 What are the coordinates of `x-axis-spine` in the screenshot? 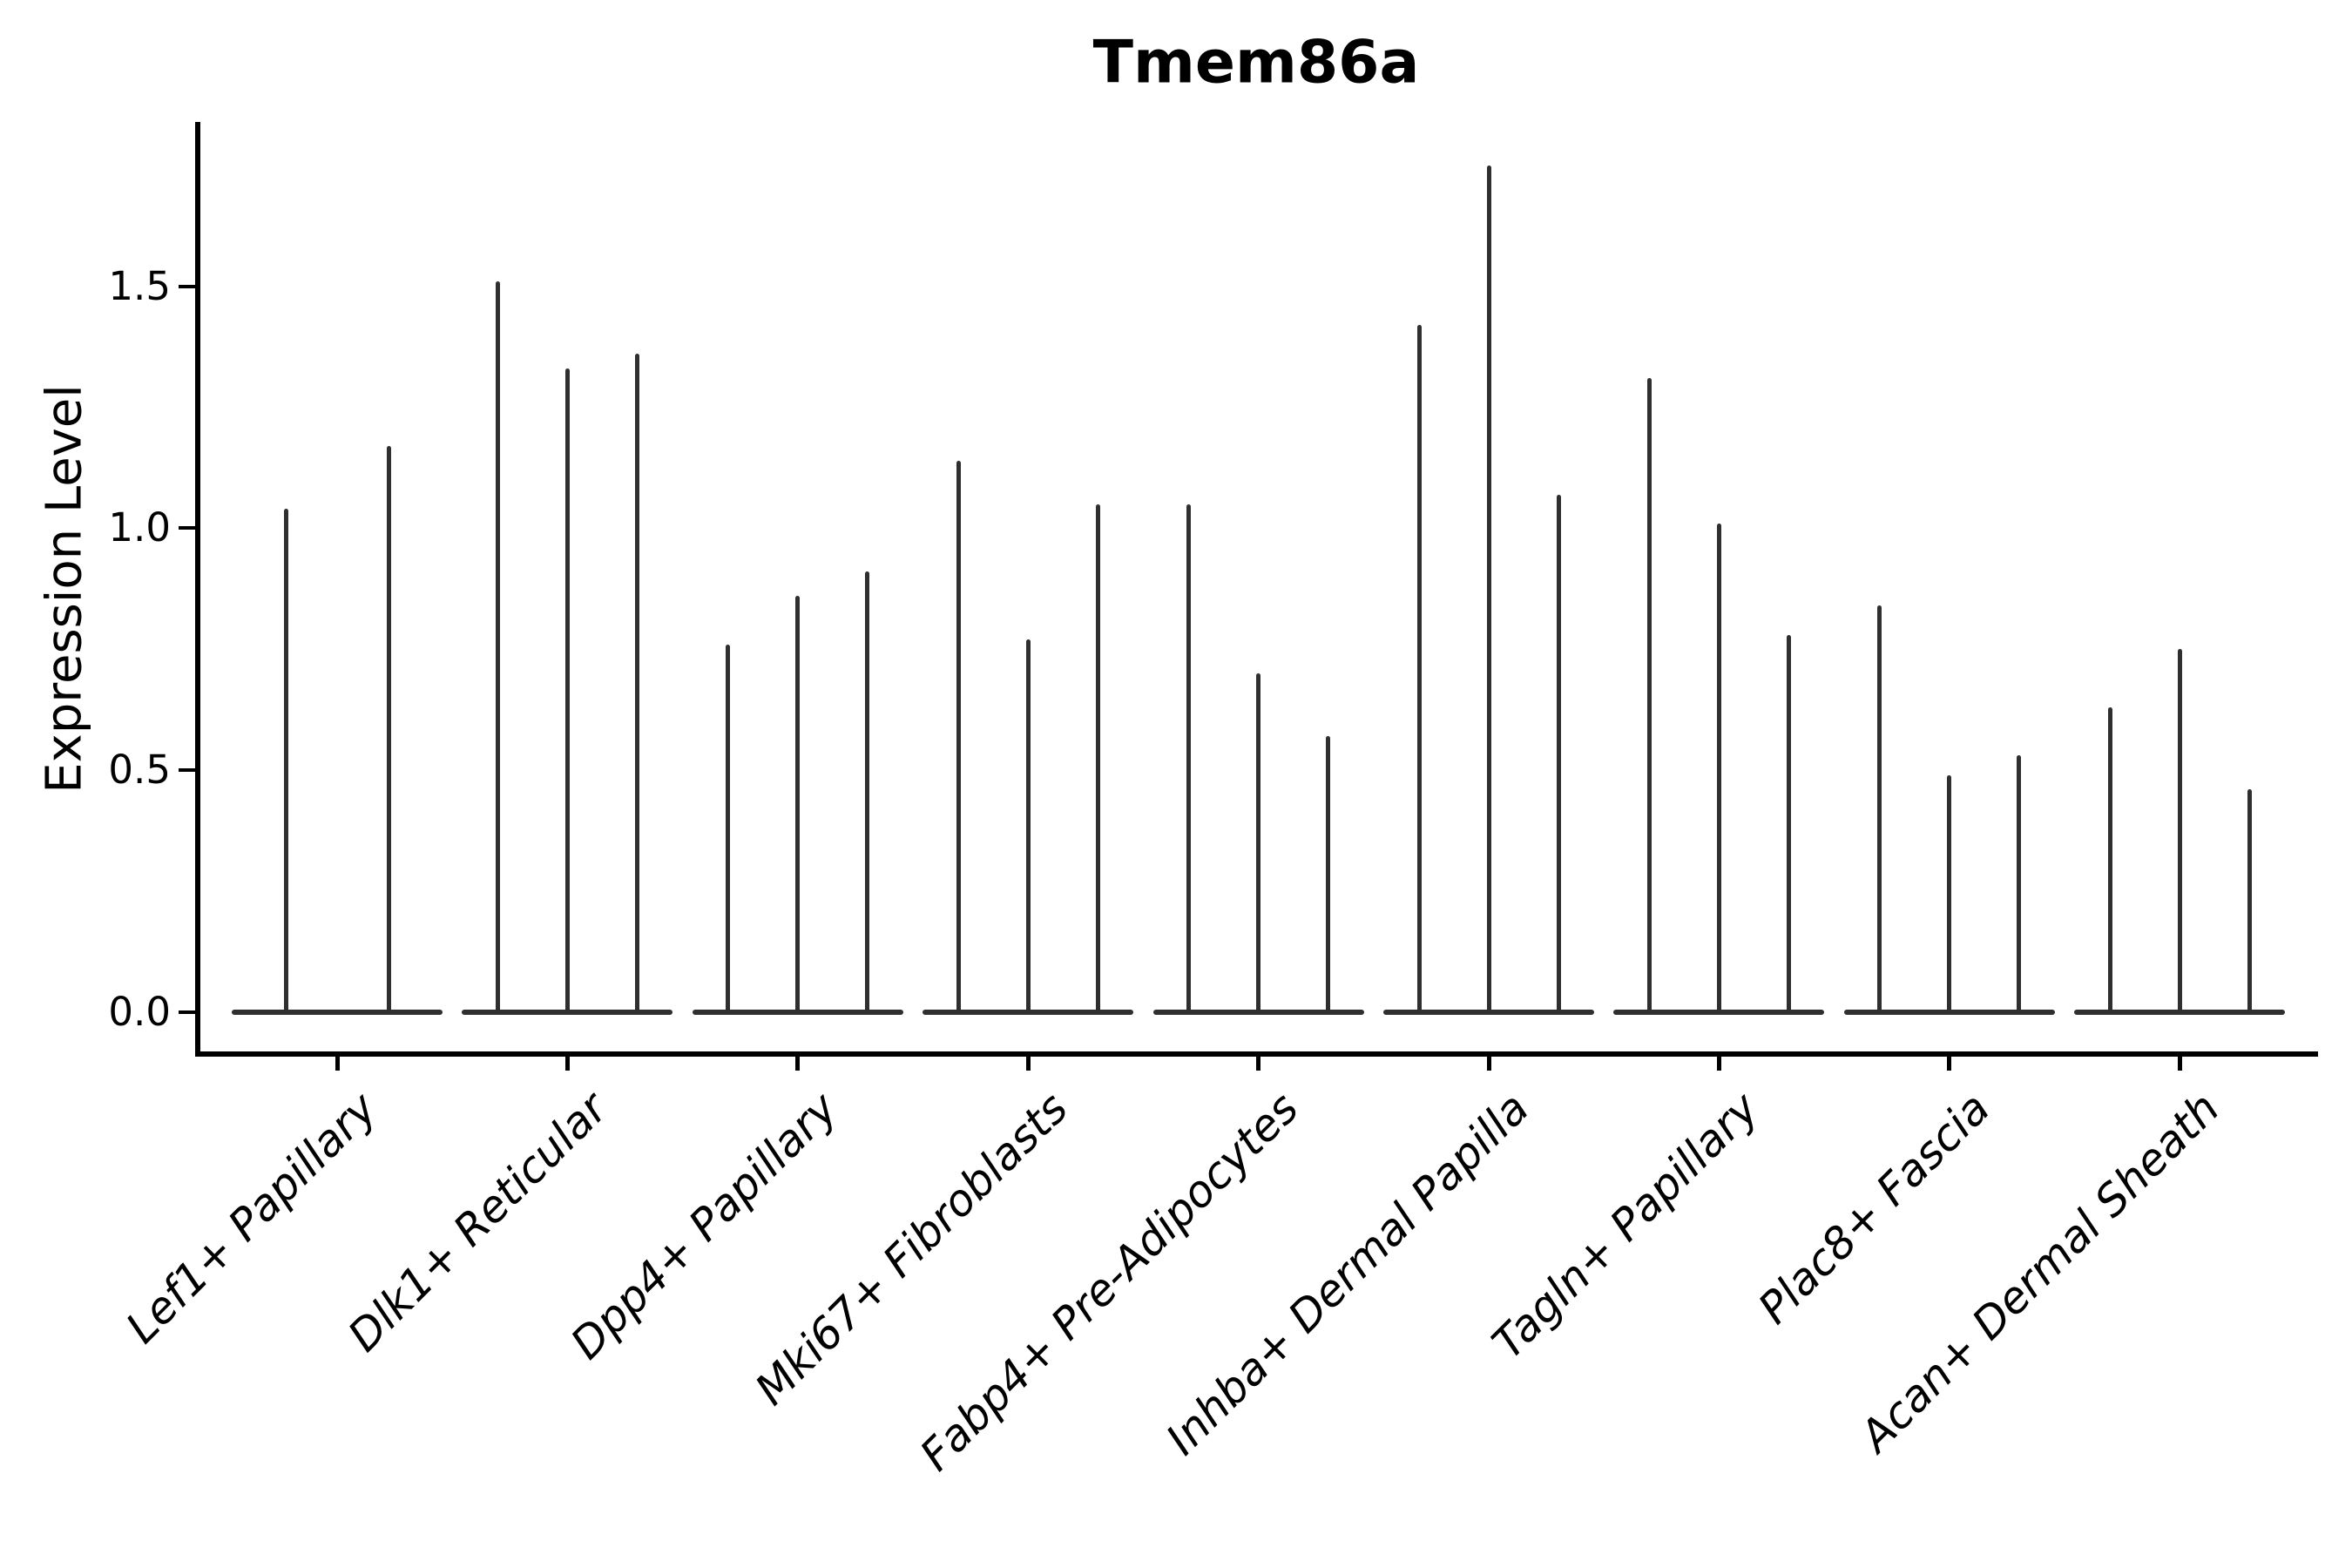 It's located at (1256, 1054).